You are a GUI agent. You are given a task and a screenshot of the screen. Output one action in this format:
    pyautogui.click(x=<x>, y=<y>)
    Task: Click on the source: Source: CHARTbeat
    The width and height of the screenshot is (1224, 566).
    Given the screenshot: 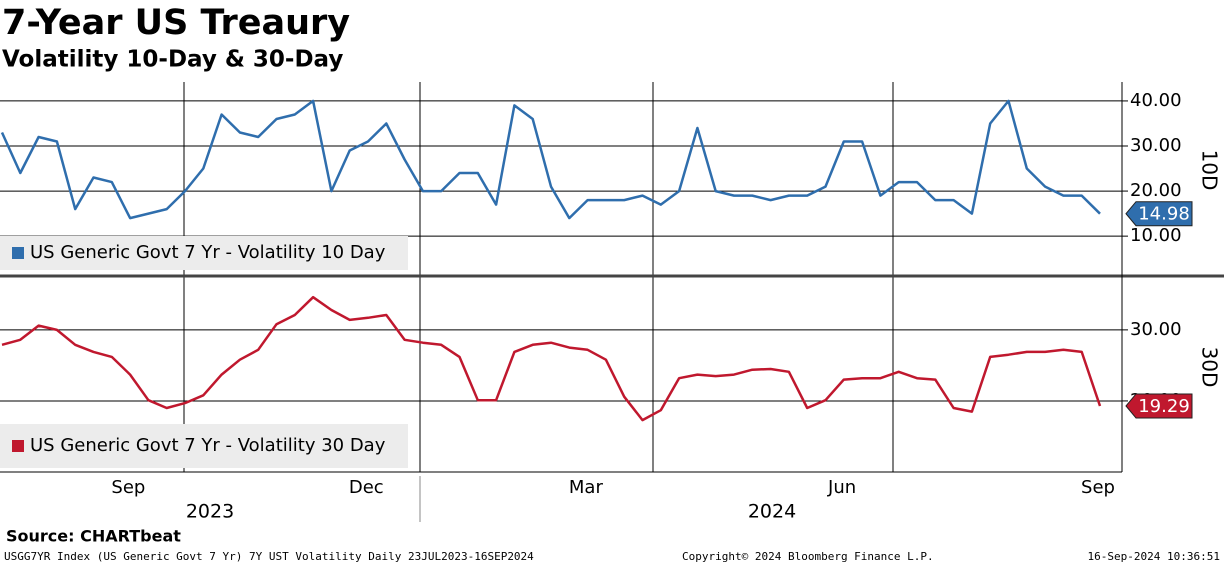 What is the action you would take?
    pyautogui.click(x=93, y=536)
    